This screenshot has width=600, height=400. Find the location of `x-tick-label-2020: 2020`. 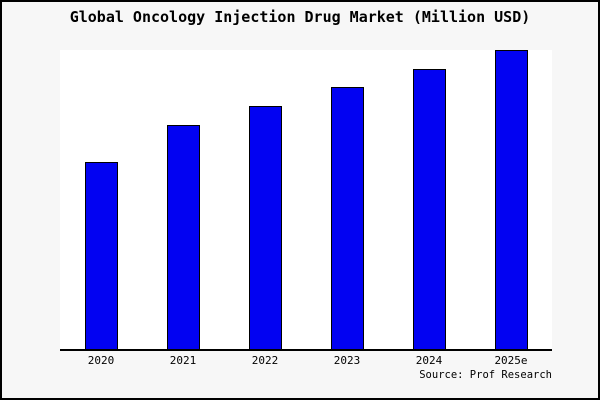

x-tick-label-2020: 2020 is located at coordinates (101, 360).